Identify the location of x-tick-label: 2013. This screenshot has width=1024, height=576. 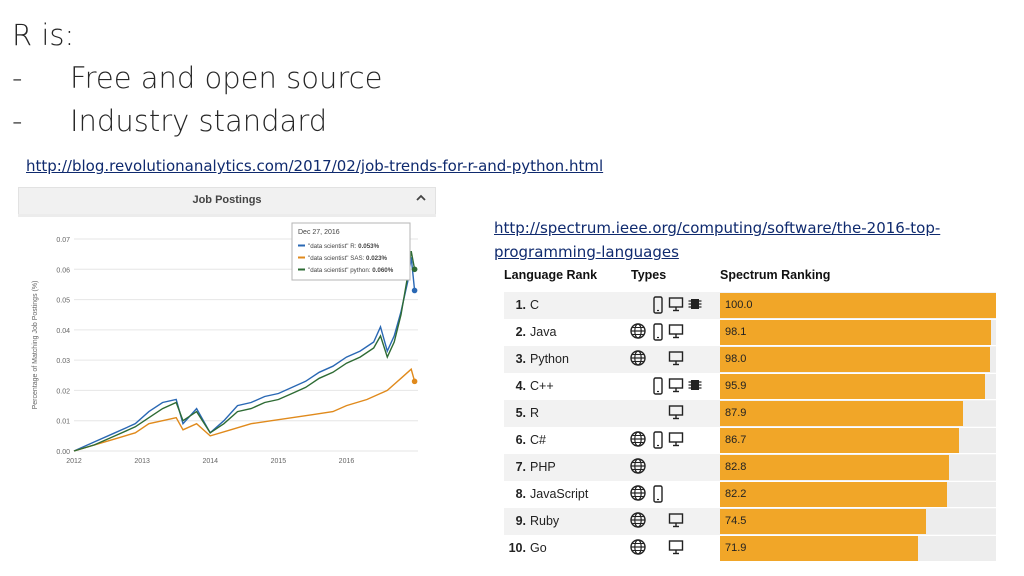
(142, 461).